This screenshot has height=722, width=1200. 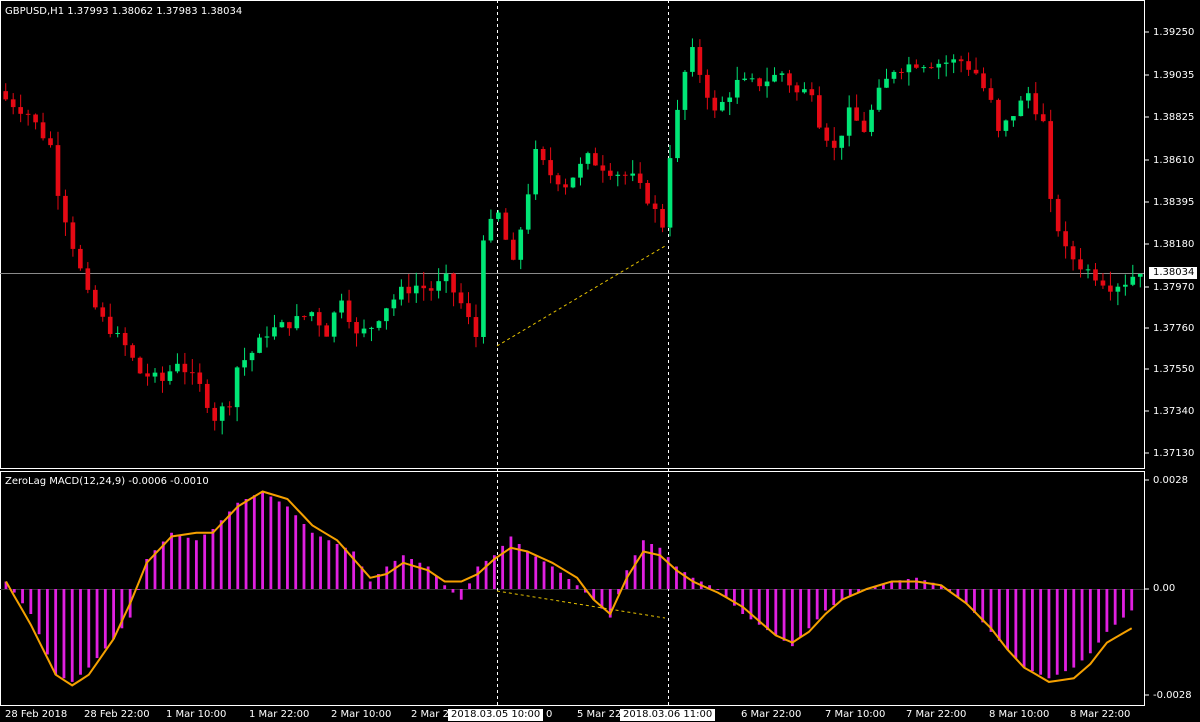 I want to click on price-tick: 1.39250, so click(x=1174, y=32).